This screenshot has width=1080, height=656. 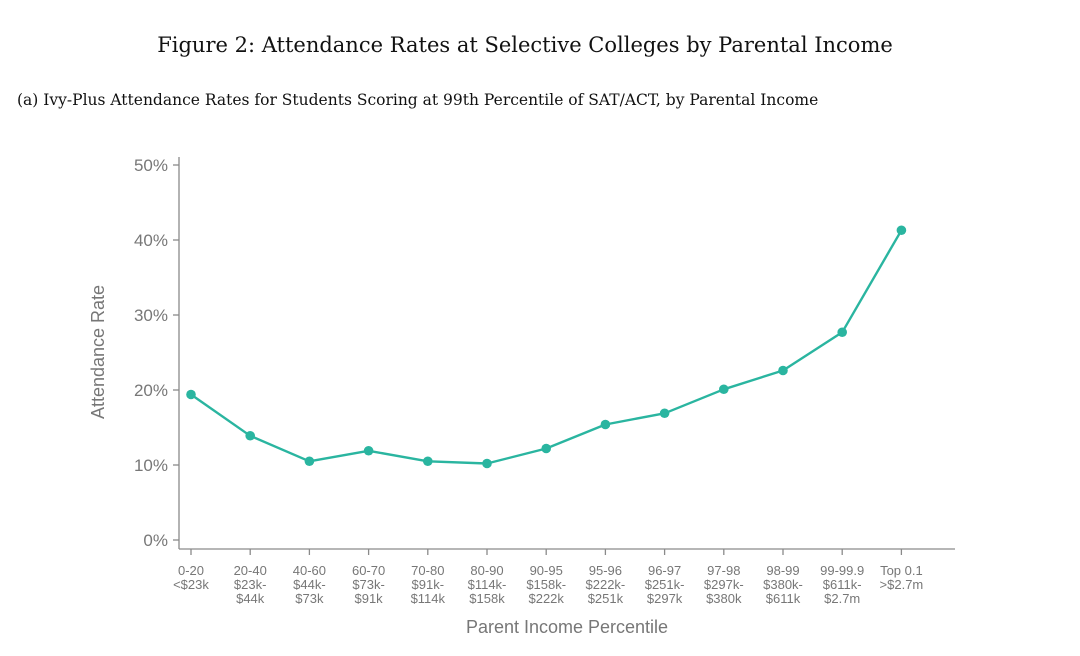 I want to click on x-tick-label: $44k-, so click(x=309, y=584).